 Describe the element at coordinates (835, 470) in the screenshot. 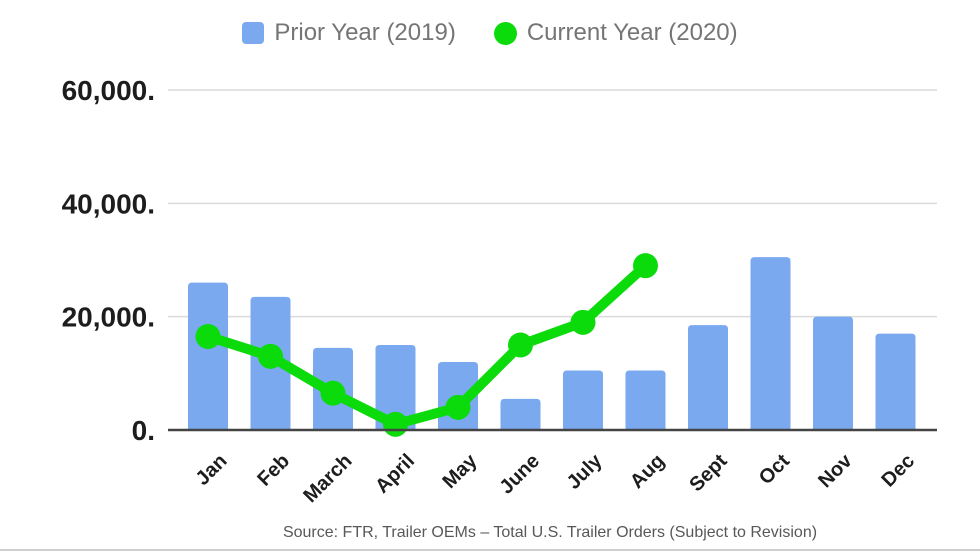

I see `x-axis-label-nov: Nov` at that location.